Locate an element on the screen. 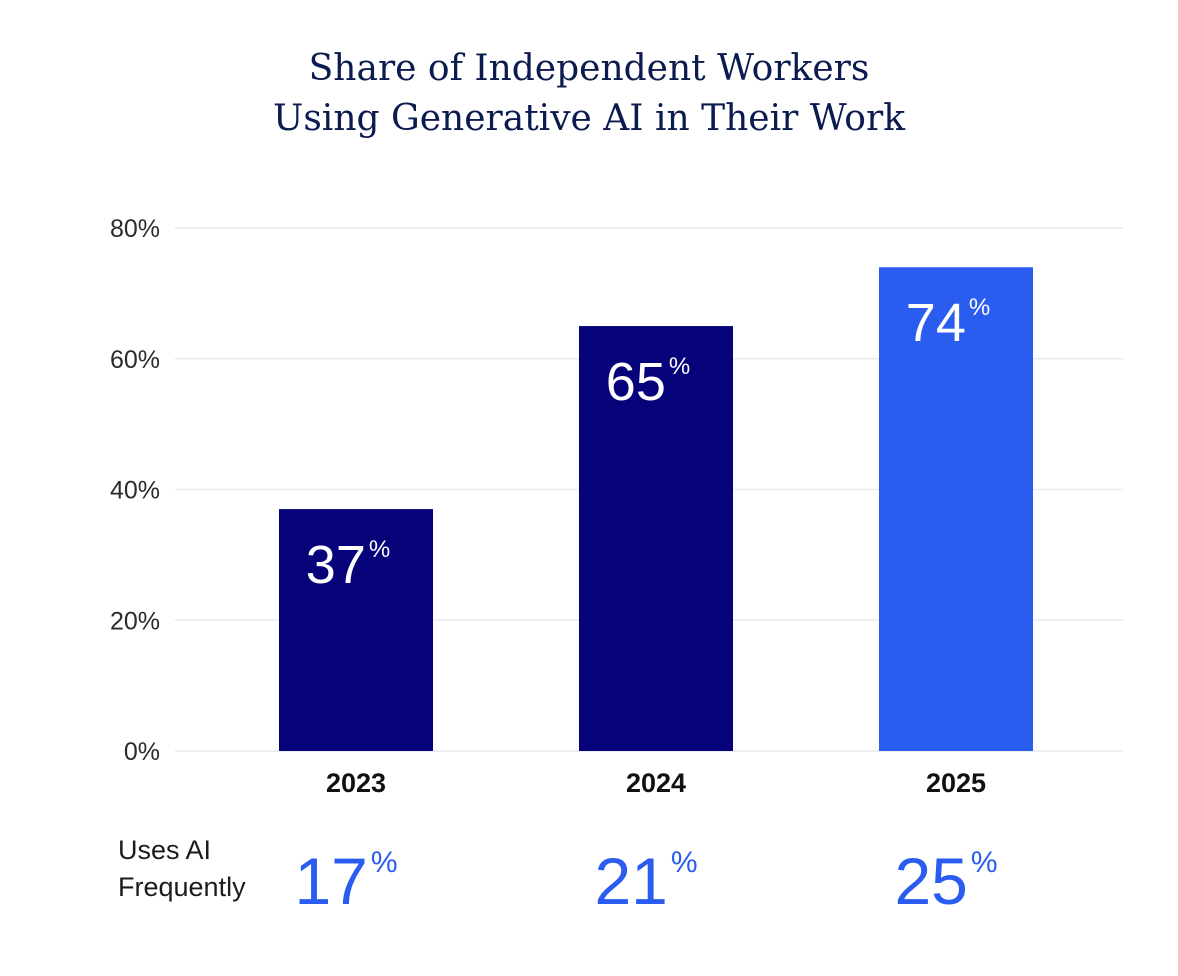 The height and width of the screenshot is (976, 1178). bar-value-label-2024: 65% is located at coordinates (648, 382).